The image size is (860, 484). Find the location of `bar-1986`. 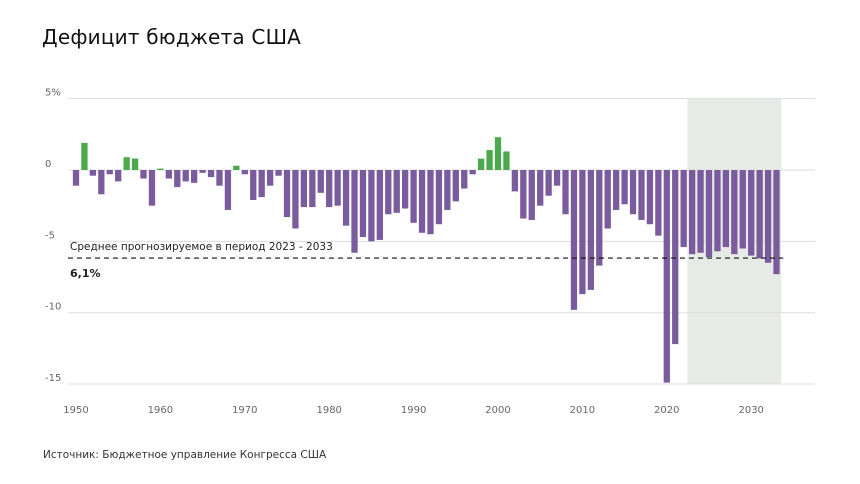

bar-1986 is located at coordinates (379, 205).